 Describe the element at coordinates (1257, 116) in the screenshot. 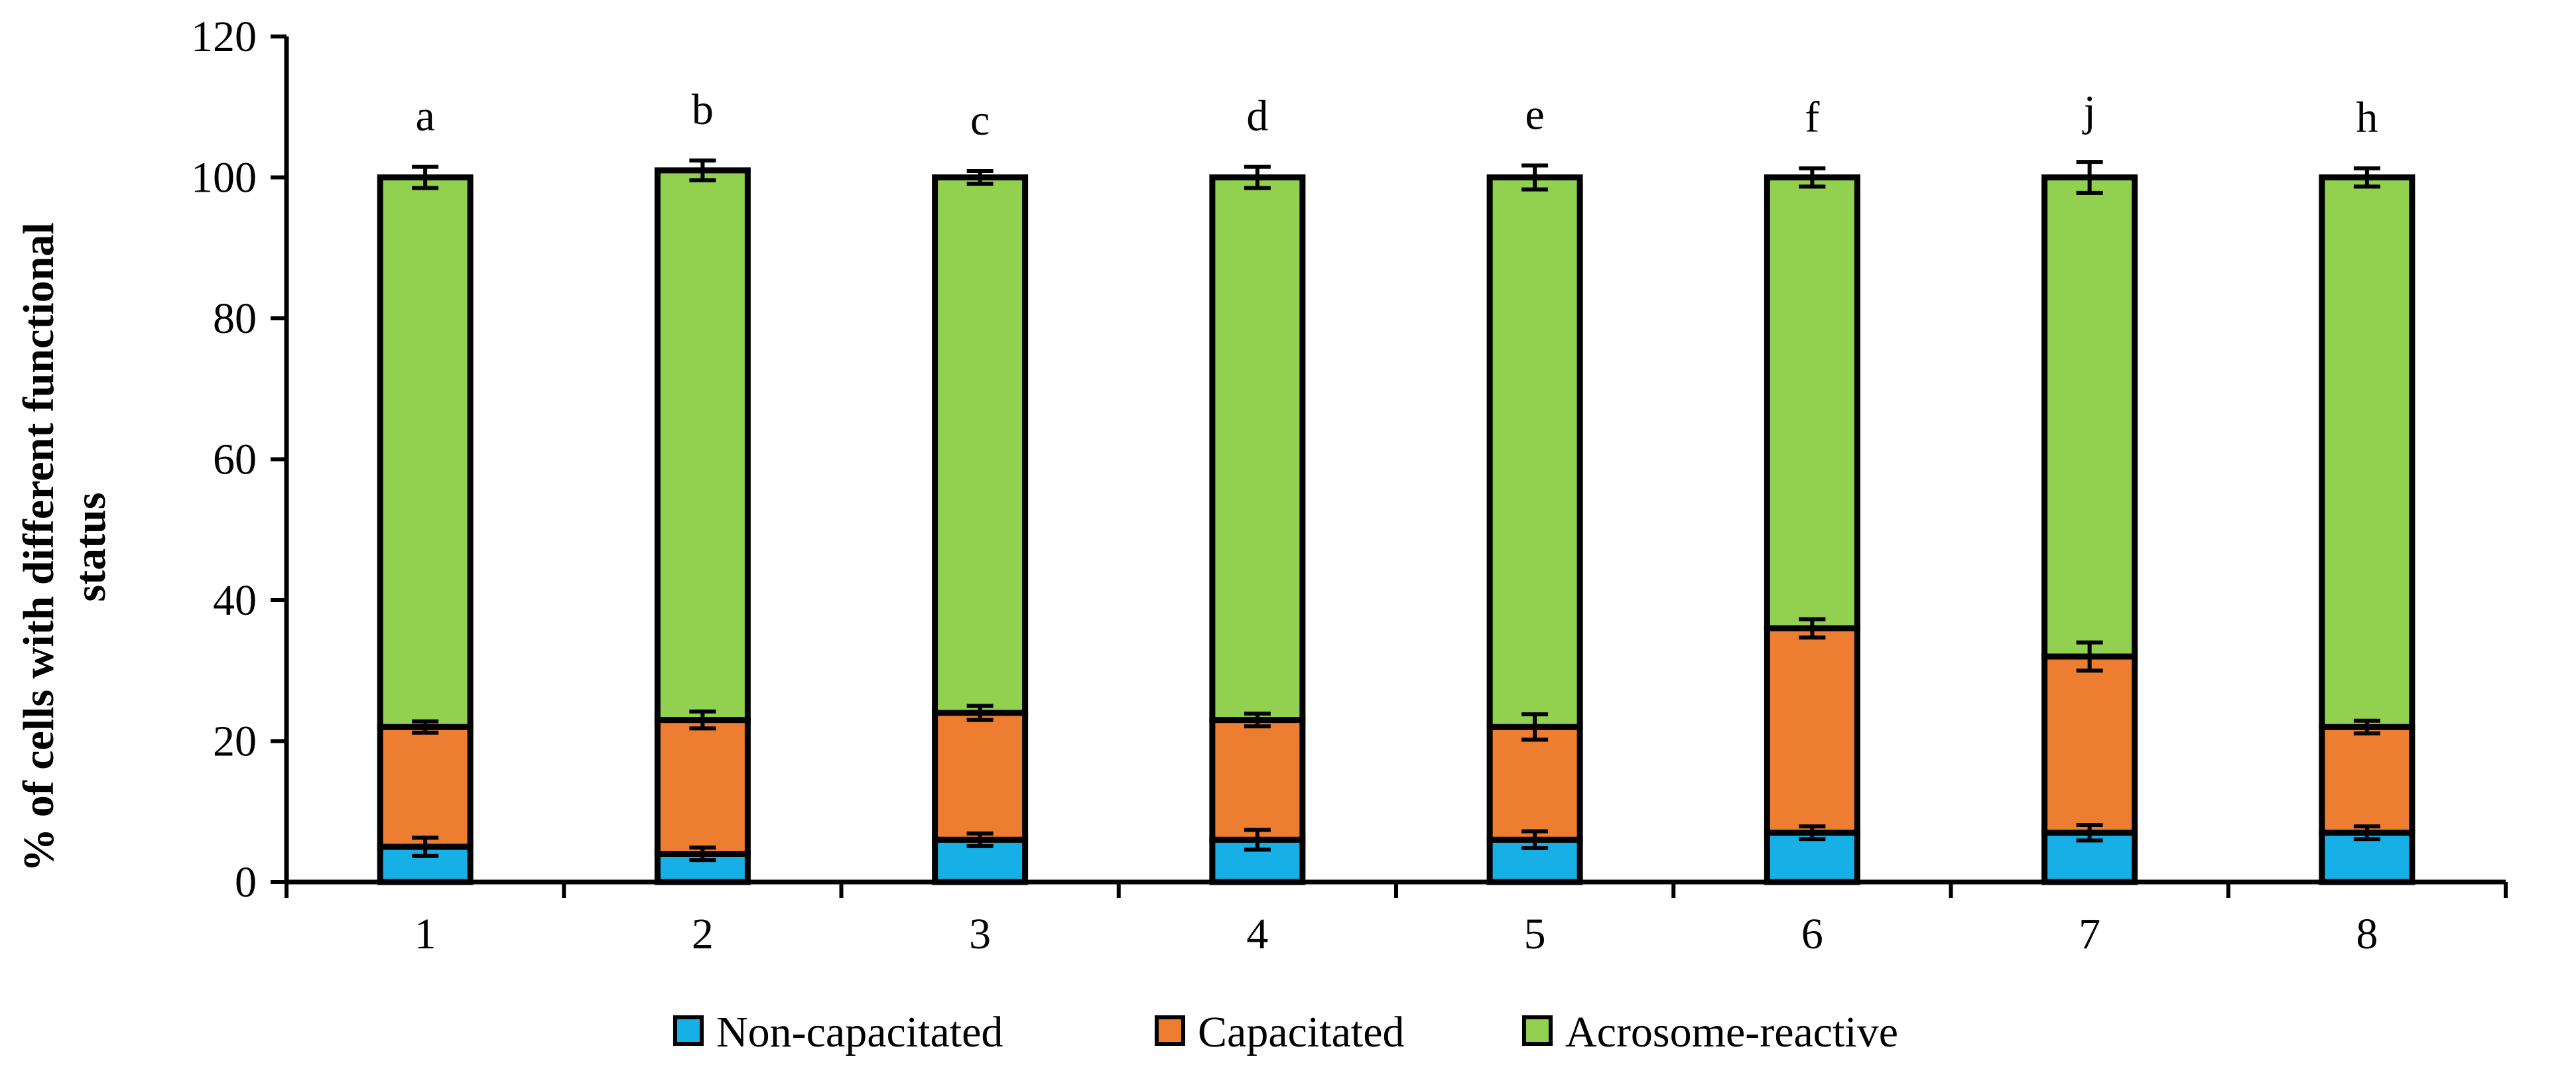

I see `group-letter: d` at that location.